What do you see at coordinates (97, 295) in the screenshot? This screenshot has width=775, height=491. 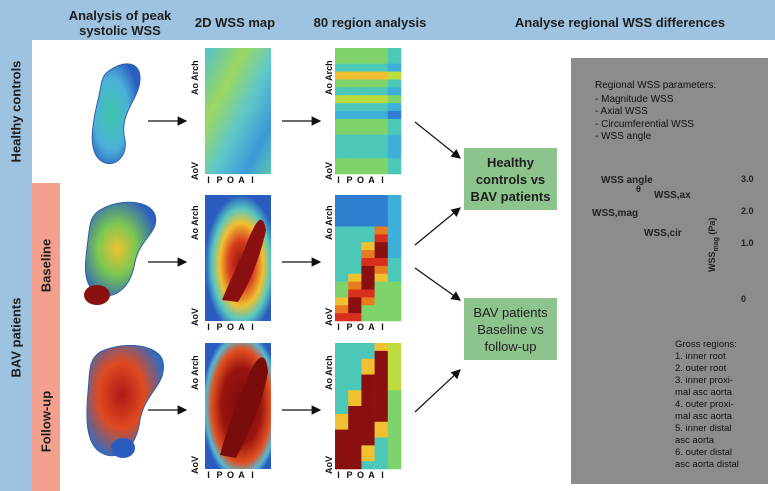 I see `aorta-3d-baseline-root` at bounding box center [97, 295].